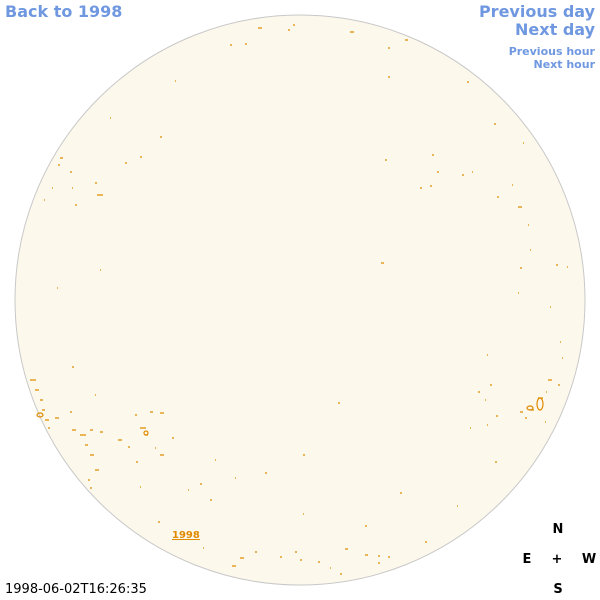 The image size is (600, 600). Describe the element at coordinates (558, 589) in the screenshot. I see `compass-south: S` at that location.